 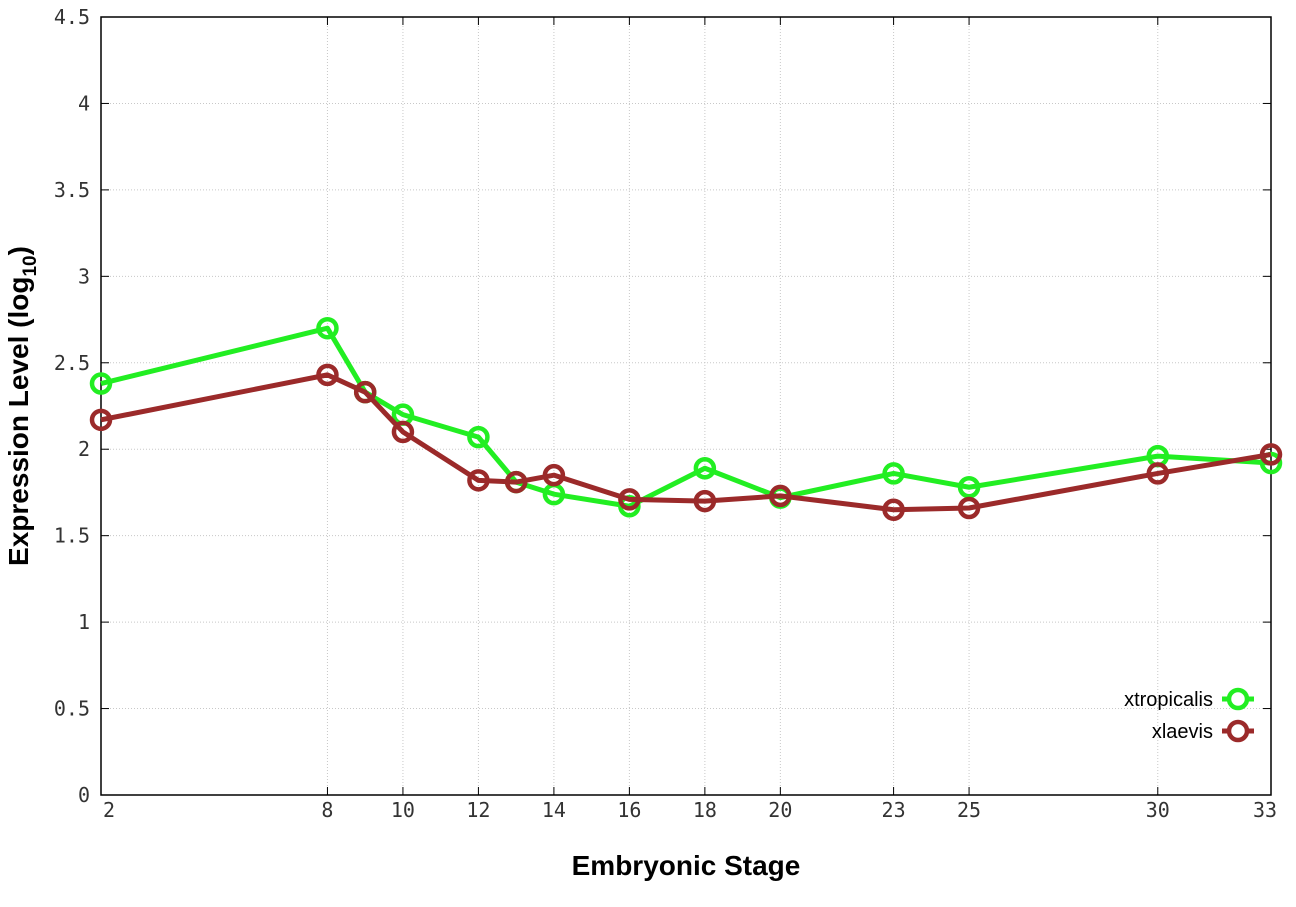 I want to click on y-tick-label: 1, so click(x=84, y=622).